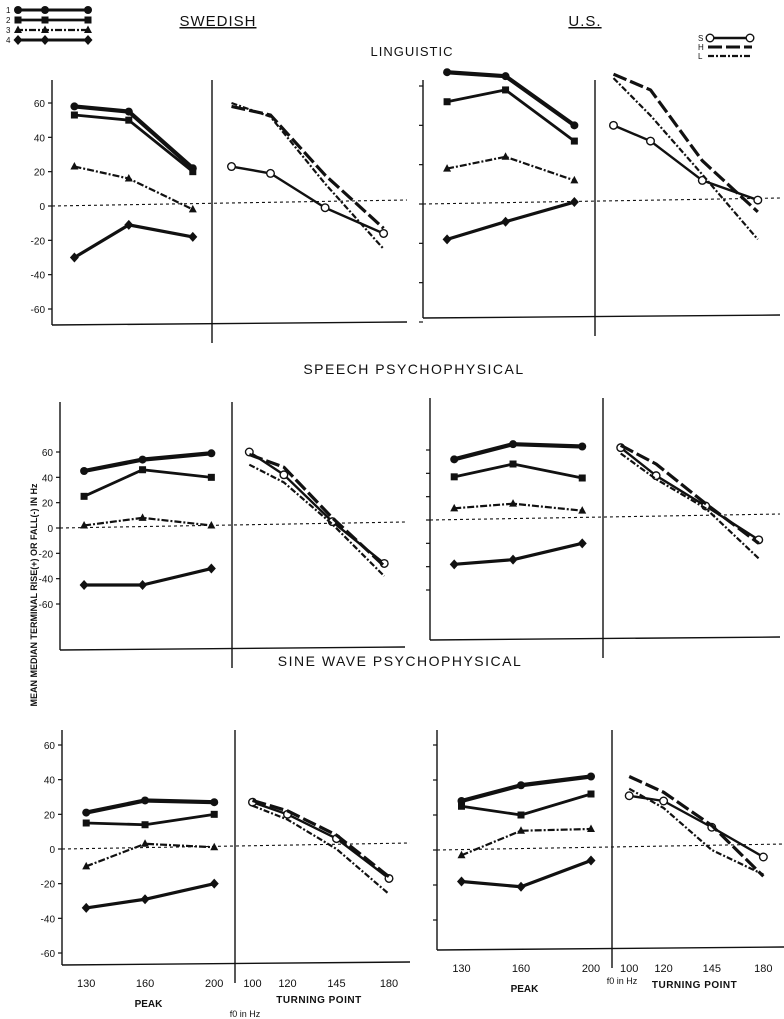 This screenshot has height=1019, width=784. Describe the element at coordinates (584, 21) in the screenshot. I see `column-title-us: U.S.` at that location.